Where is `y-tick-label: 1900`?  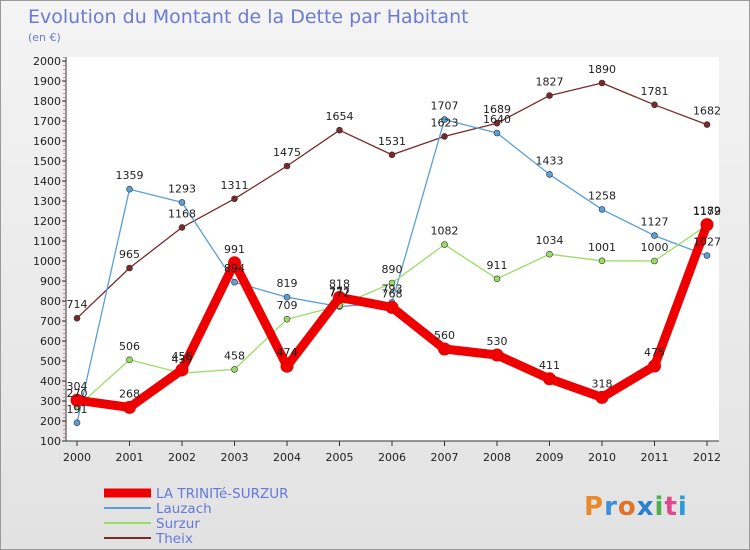
y-tick-label: 1900 is located at coordinates (47, 81).